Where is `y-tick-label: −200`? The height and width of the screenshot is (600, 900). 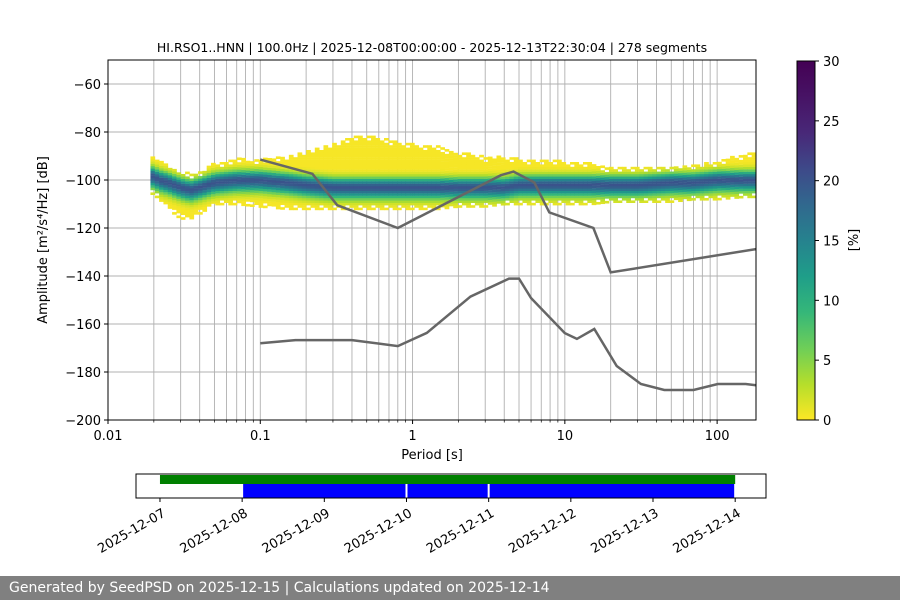
y-tick-label: −200 is located at coordinates (83, 421).